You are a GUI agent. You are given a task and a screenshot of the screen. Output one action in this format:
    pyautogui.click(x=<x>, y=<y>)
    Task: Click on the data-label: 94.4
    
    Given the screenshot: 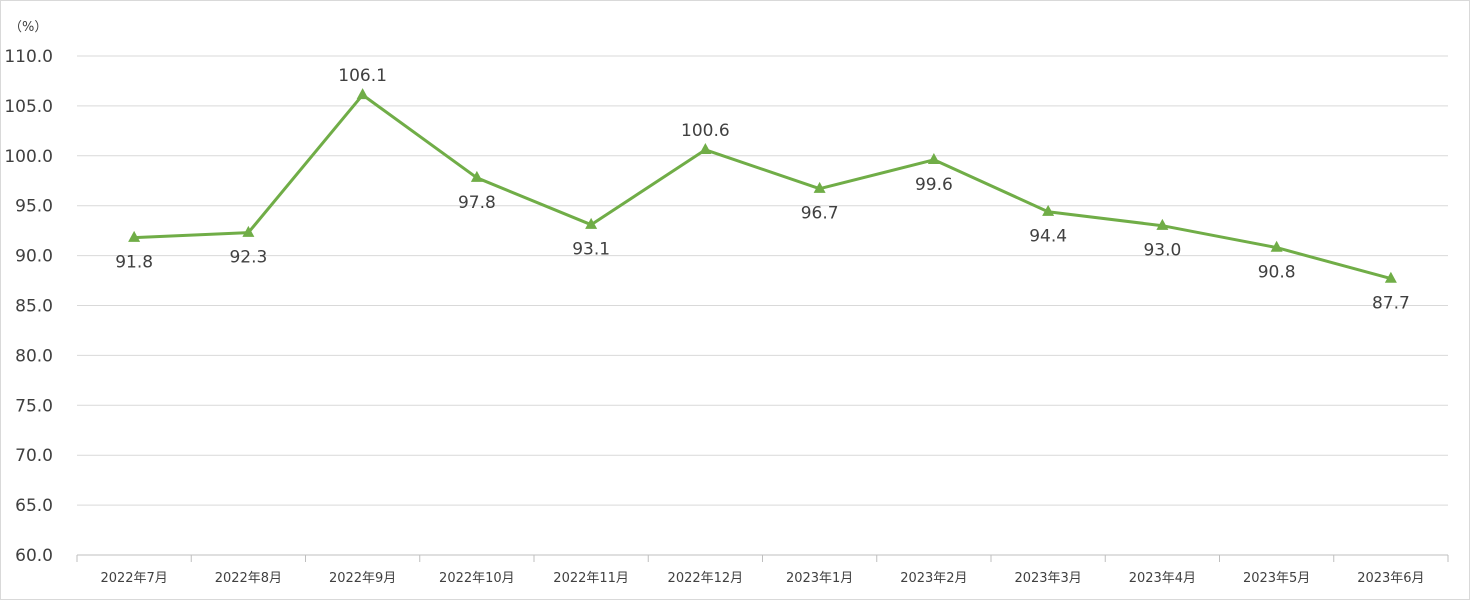 What is the action you would take?
    pyautogui.click(x=1048, y=237)
    